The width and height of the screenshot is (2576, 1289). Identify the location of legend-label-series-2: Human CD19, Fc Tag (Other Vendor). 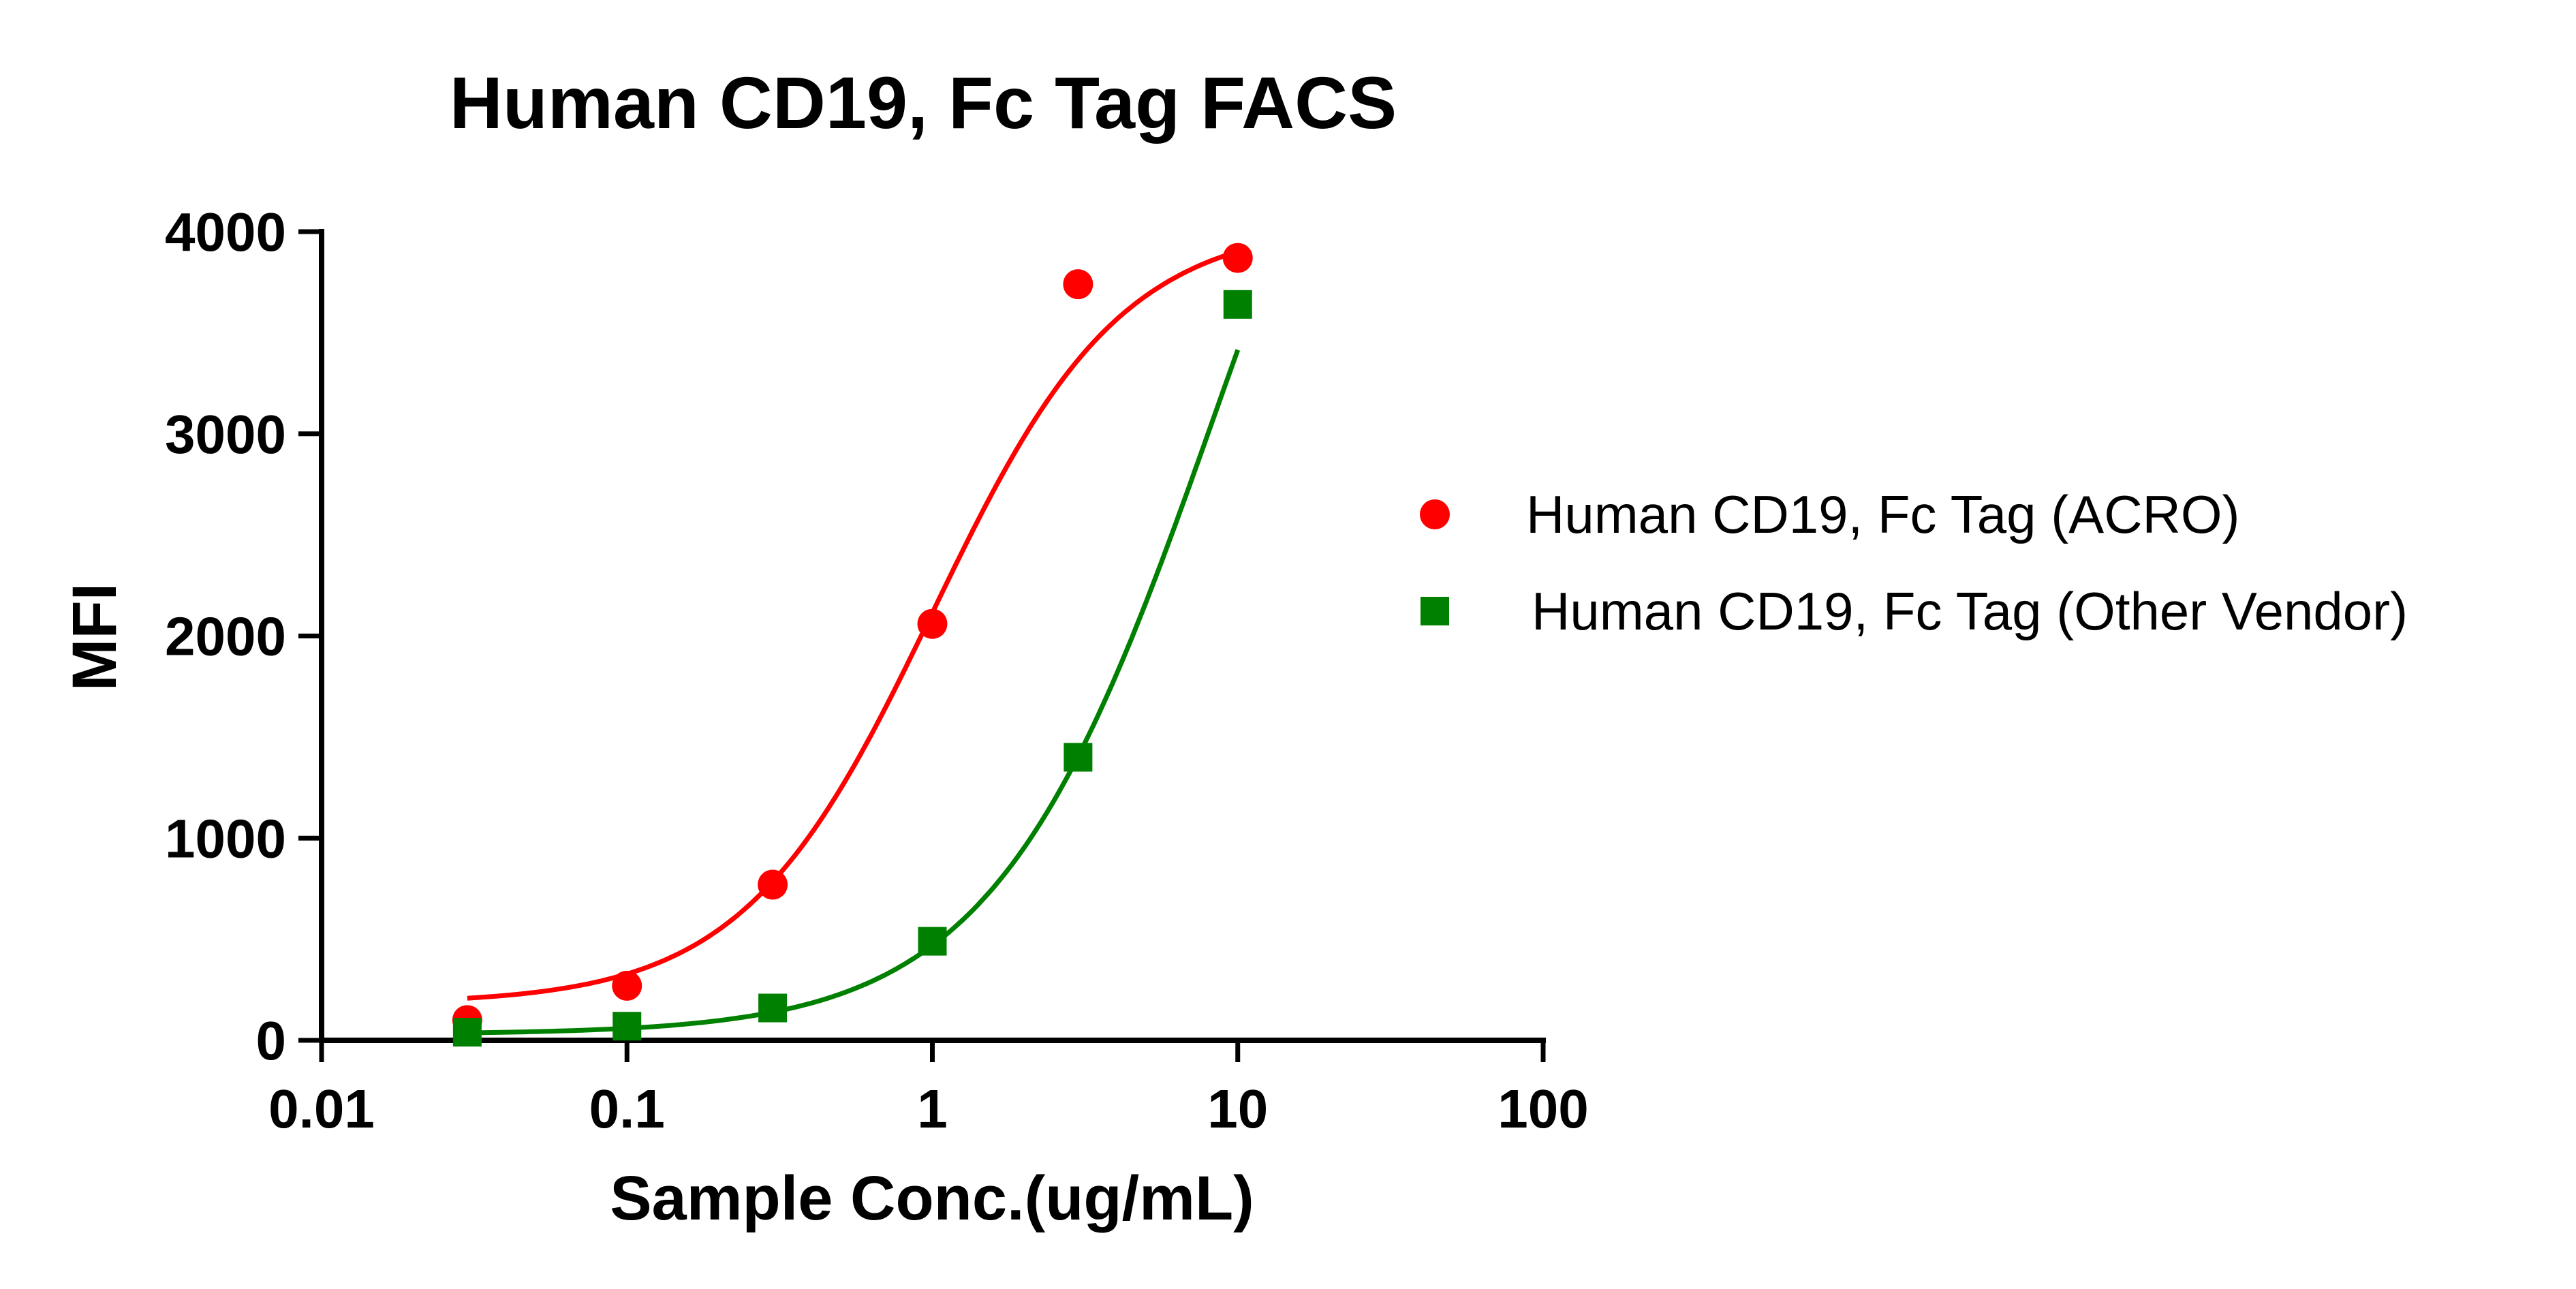
(1970, 611).